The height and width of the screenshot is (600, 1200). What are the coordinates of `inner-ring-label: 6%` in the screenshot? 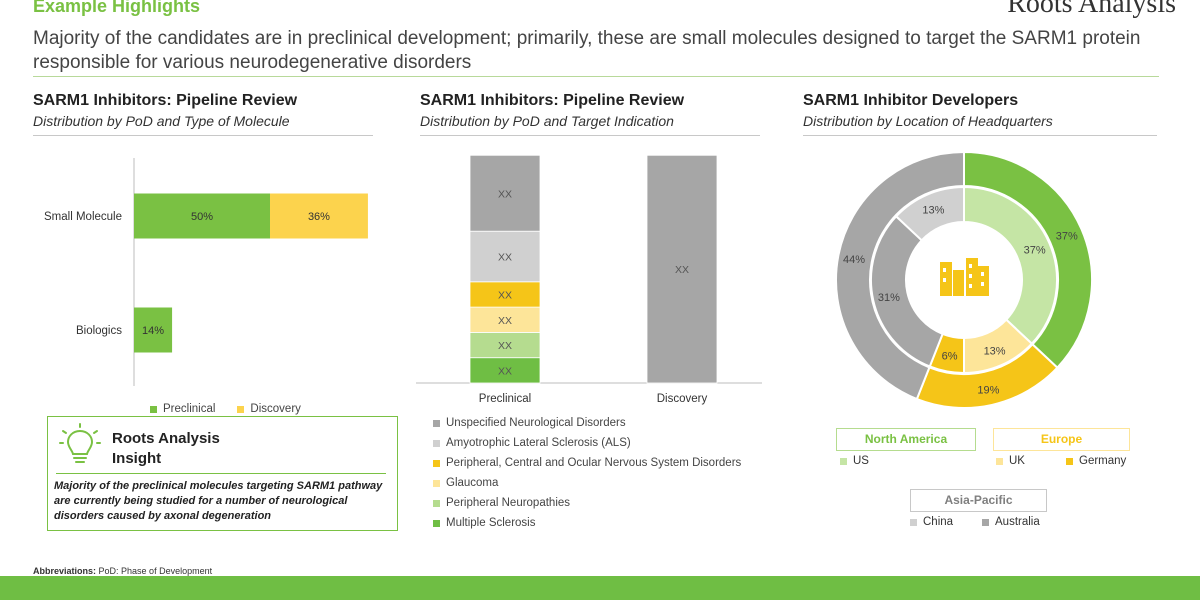 It's located at (950, 357).